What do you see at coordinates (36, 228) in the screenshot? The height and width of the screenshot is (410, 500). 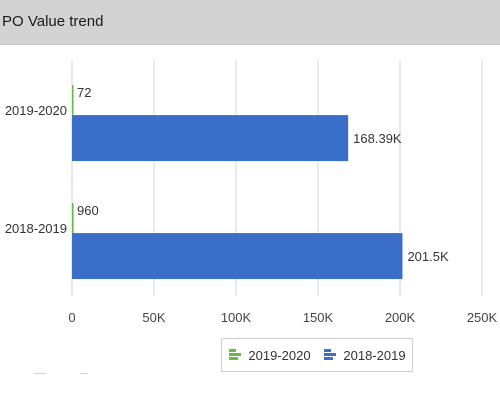 I see `y-category-label: 2018-2019` at bounding box center [36, 228].